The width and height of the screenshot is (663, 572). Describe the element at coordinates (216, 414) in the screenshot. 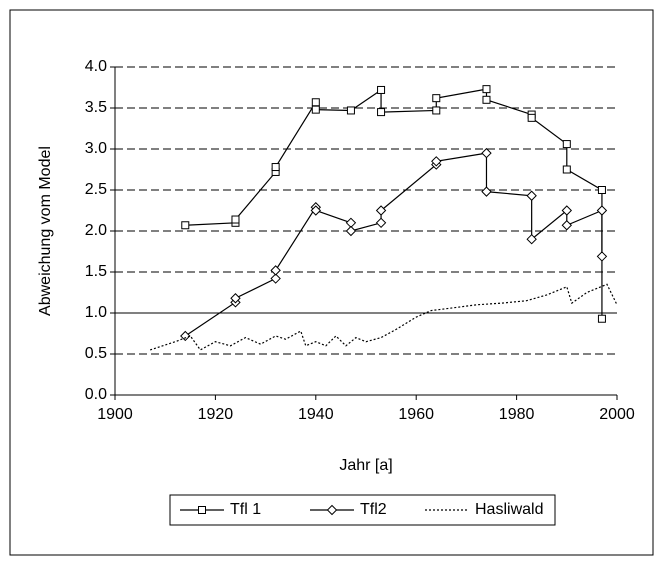

I see `x-tick-label: 1920` at that location.